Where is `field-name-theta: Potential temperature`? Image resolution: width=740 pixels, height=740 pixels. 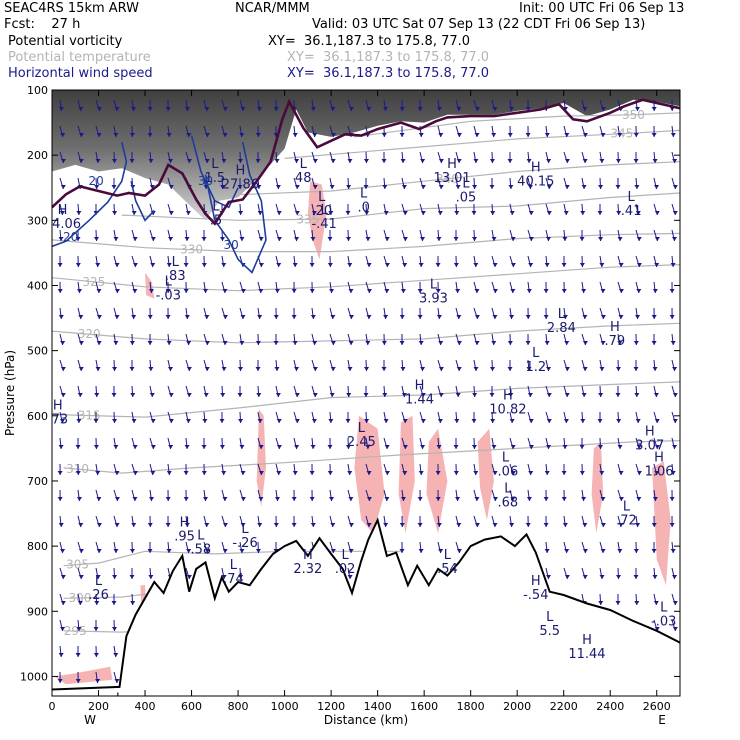 field-name-theta: Potential temperature is located at coordinates (79, 57).